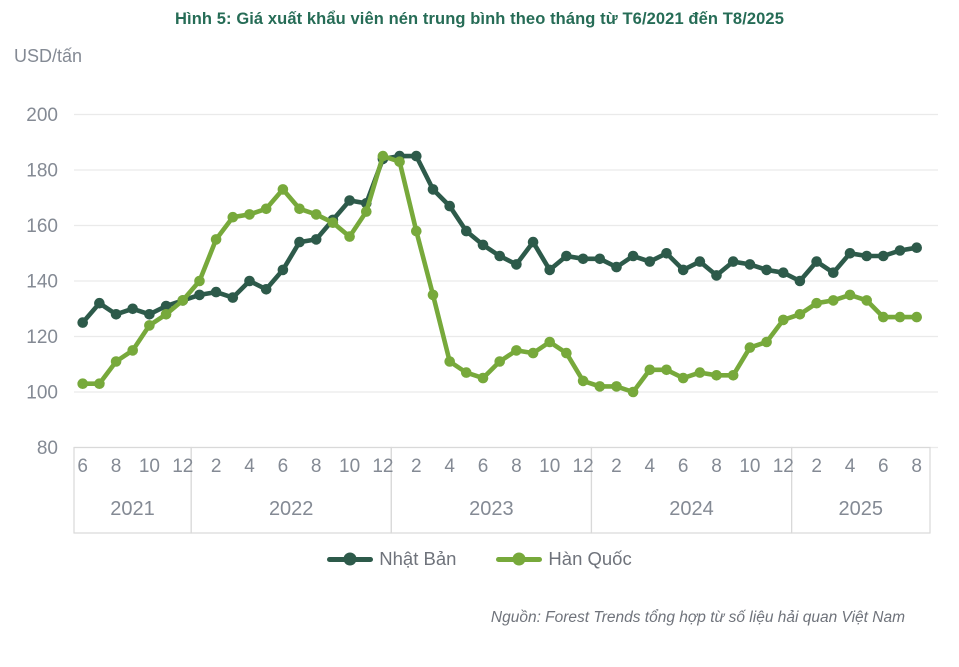 The image size is (959, 667). I want to click on y-tick-label: 120, so click(42, 337).